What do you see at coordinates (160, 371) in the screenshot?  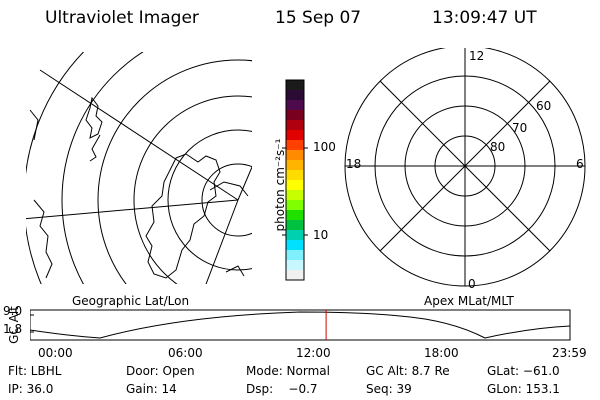 I see `door-info: Door: Open` at bounding box center [160, 371].